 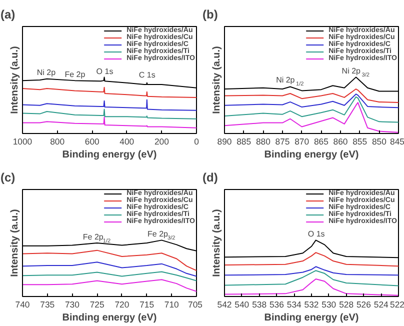 I want to click on x-tick-label: 845, so click(x=397, y=141).